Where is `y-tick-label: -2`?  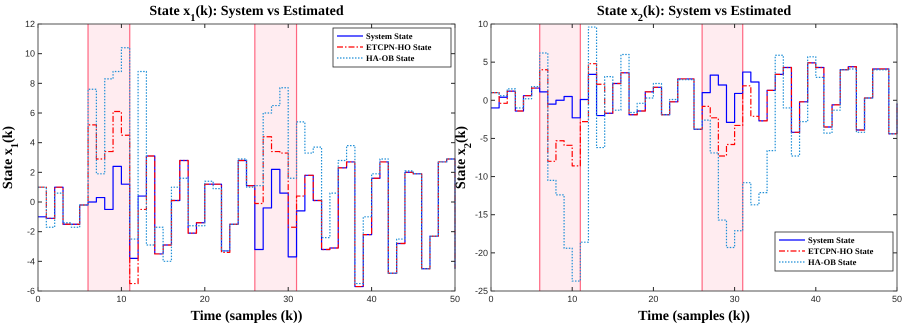 y-tick-label: -2 is located at coordinates (30, 231).